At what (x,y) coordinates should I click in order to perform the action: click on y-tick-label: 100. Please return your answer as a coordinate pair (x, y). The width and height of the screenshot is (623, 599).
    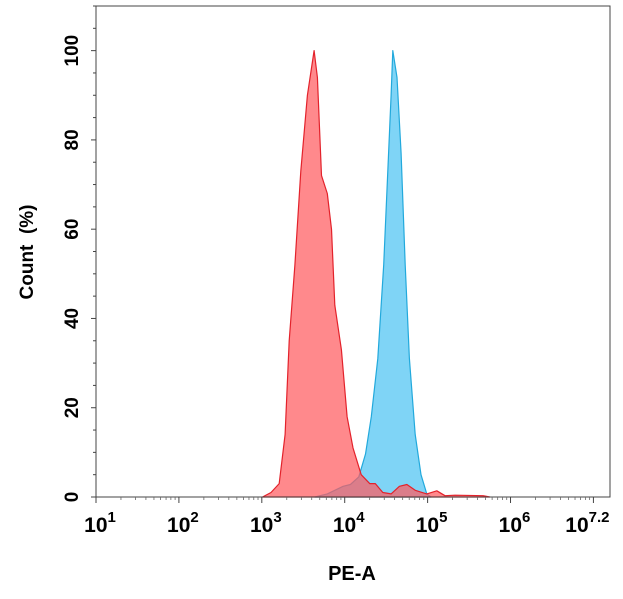
    Looking at the image, I should click on (72, 51).